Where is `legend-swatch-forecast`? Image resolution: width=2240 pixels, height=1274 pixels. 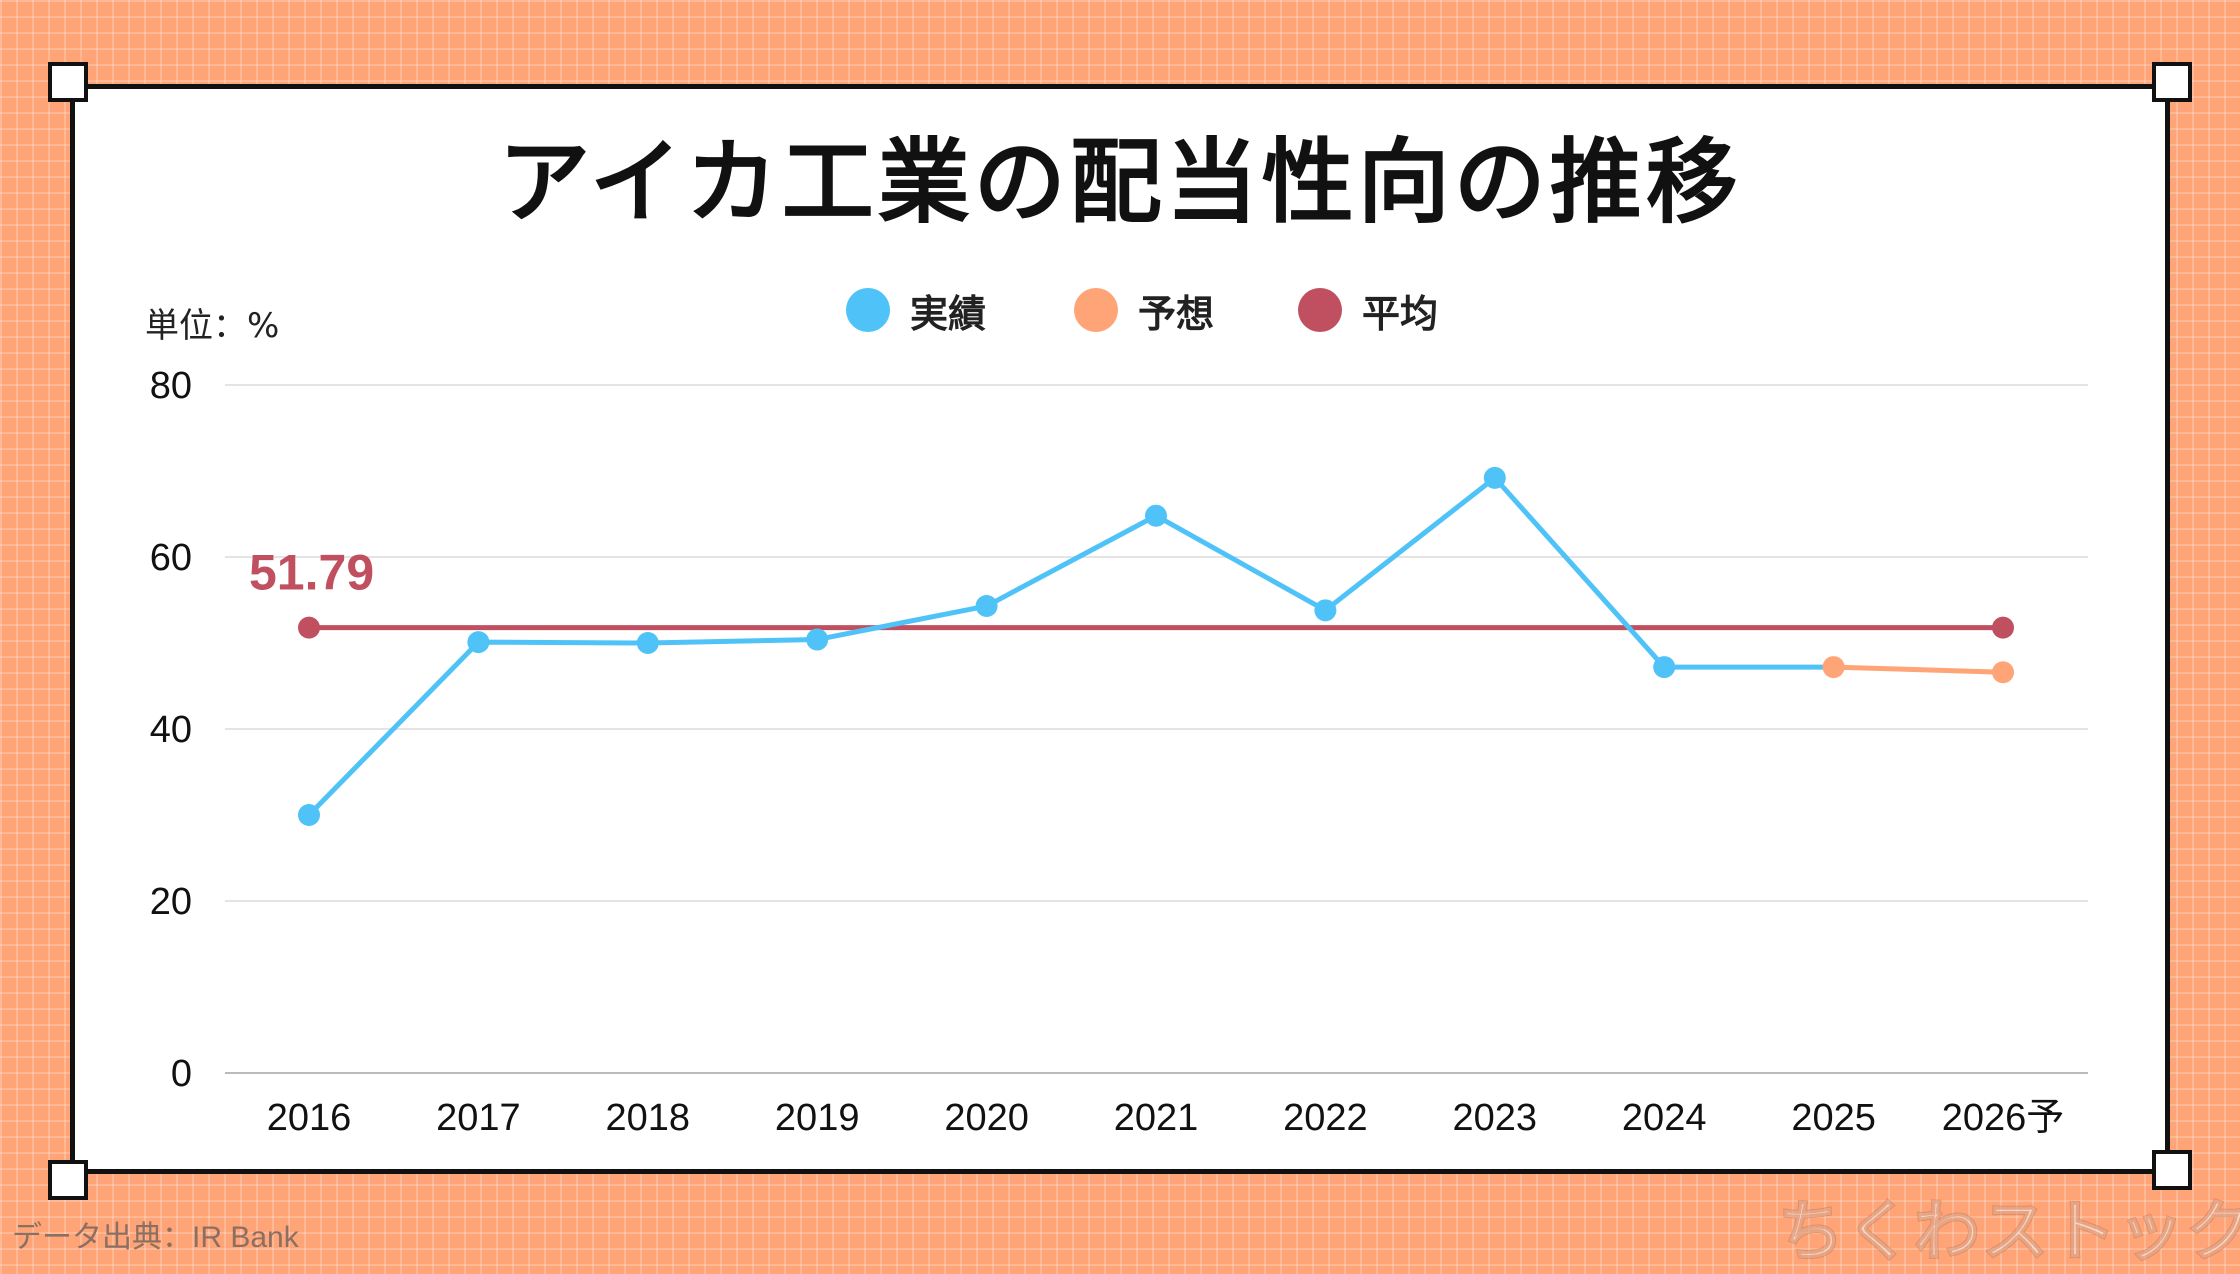 legend-swatch-forecast is located at coordinates (1096, 310).